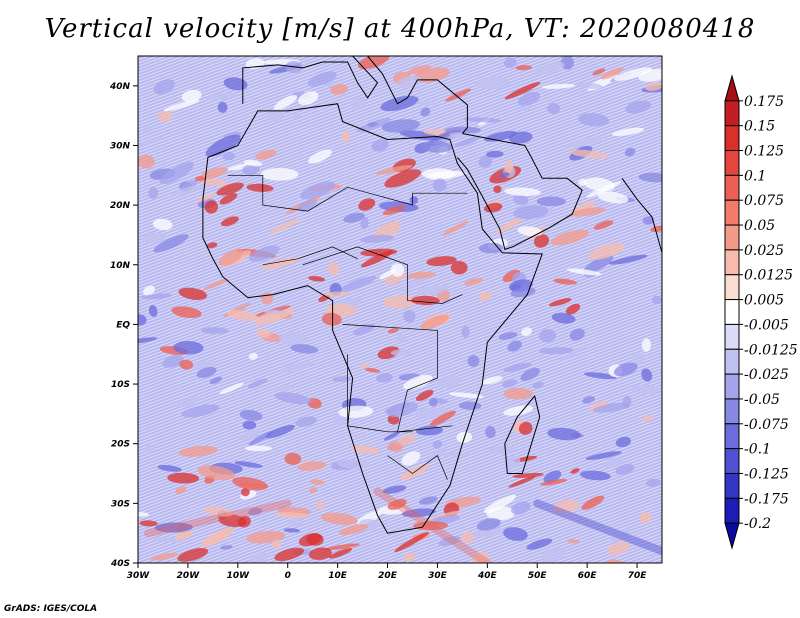  What do you see at coordinates (388, 576) in the screenshot?
I see `lon-tick-label: 20E` at bounding box center [388, 576].